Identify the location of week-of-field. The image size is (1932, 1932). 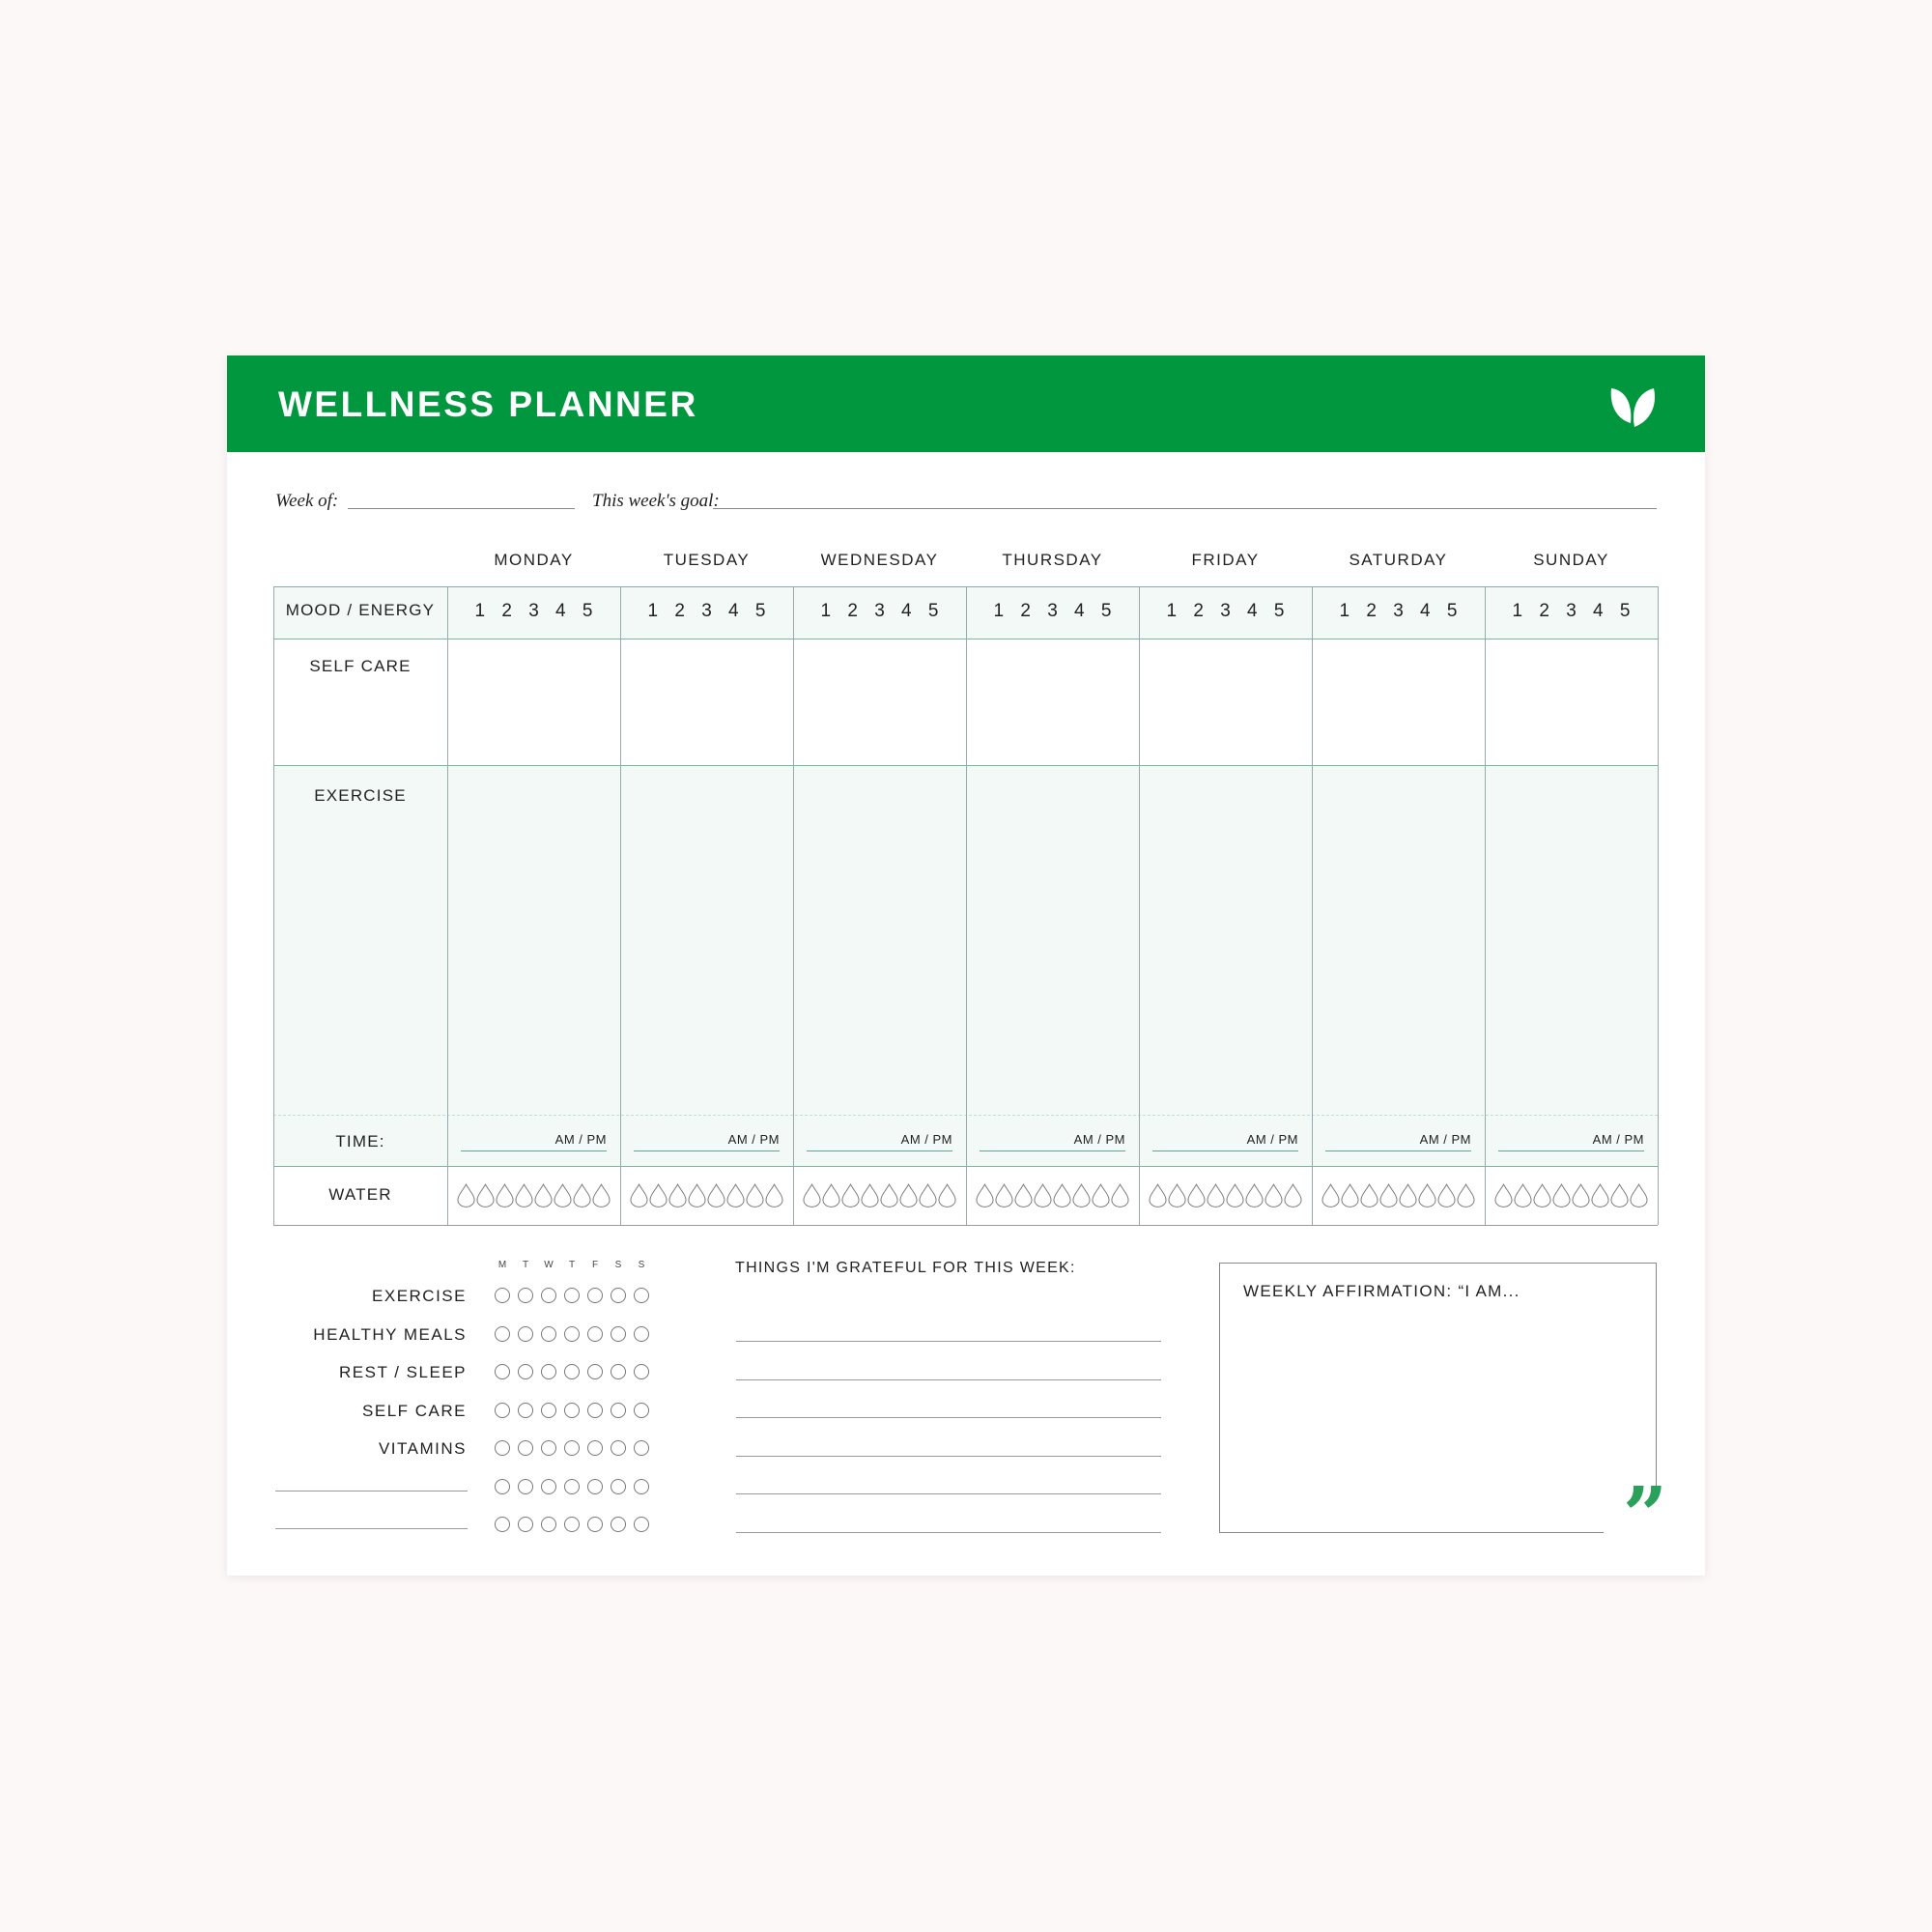
(461, 508).